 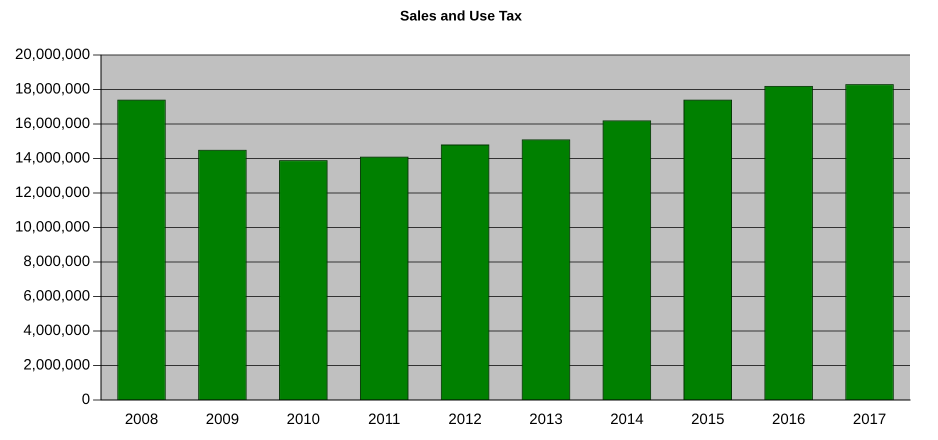 I want to click on y-tick-label: 6,000,000, so click(x=56, y=296).